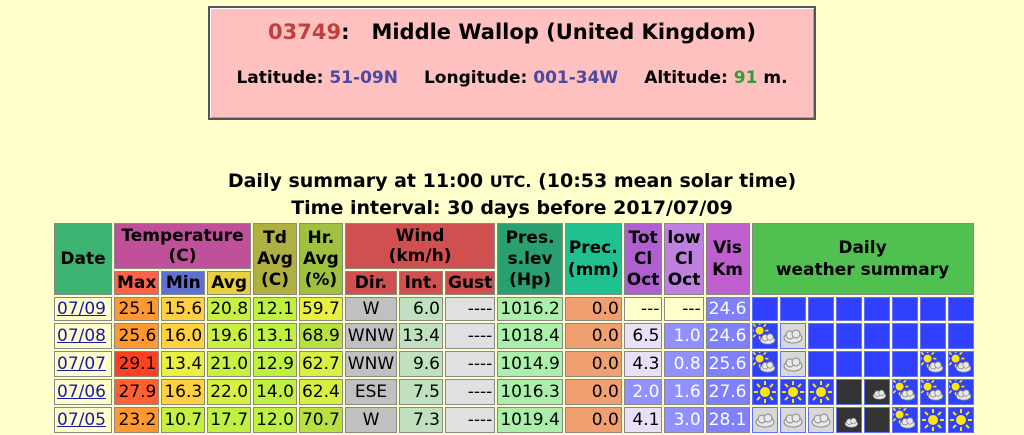 This screenshot has height=435, width=1024. What do you see at coordinates (229, 336) in the screenshot?
I see `avg-temp-cell: 19.6` at bounding box center [229, 336].